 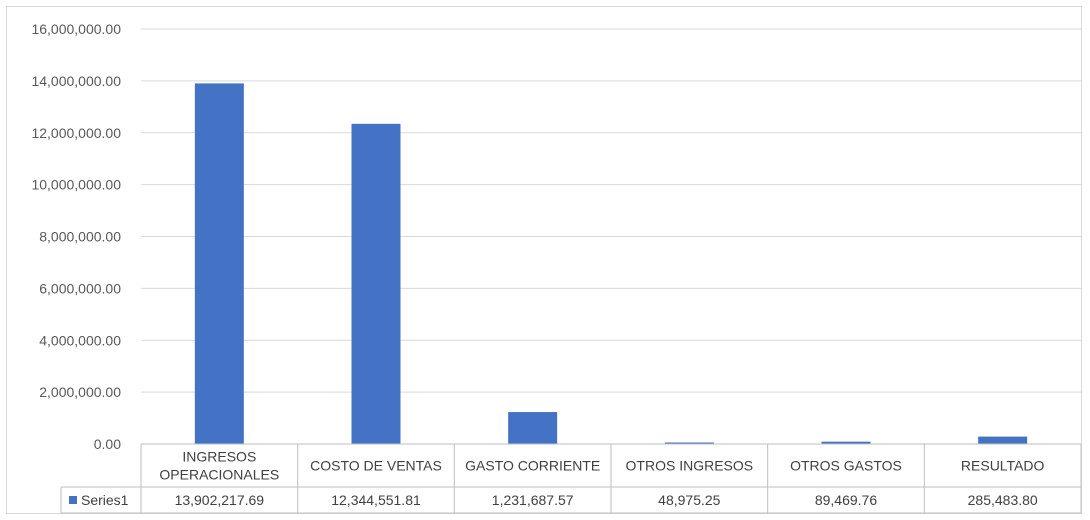 What do you see at coordinates (533, 500) in the screenshot?
I see `data-table-value: 1,231,687.57` at bounding box center [533, 500].